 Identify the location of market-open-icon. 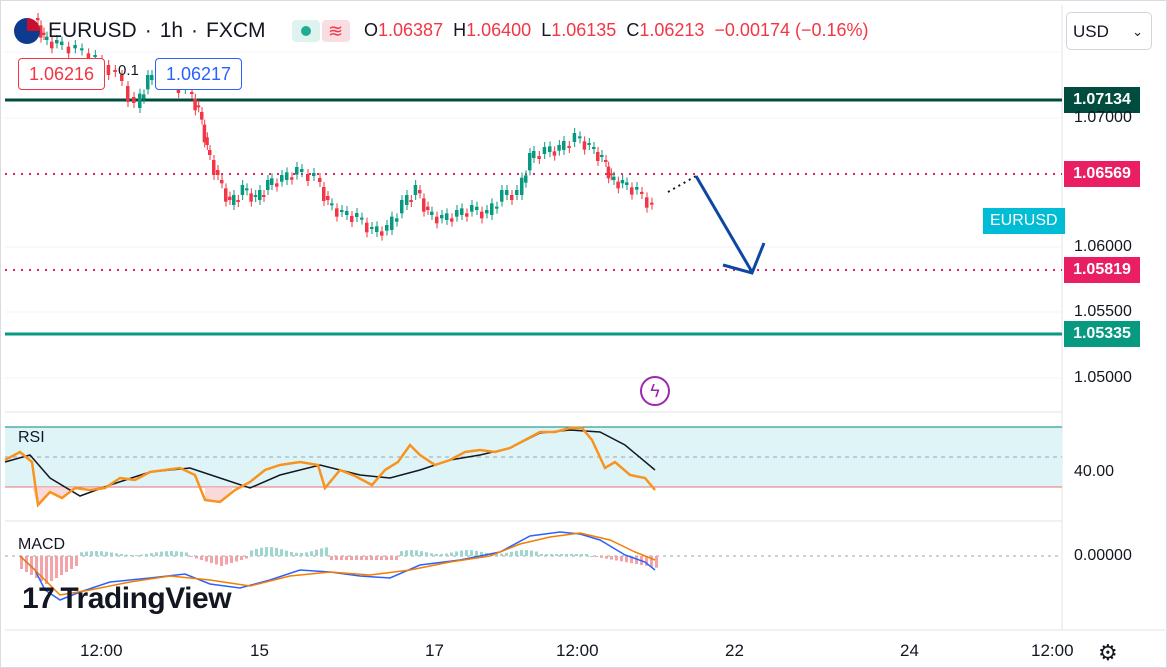
(305, 31).